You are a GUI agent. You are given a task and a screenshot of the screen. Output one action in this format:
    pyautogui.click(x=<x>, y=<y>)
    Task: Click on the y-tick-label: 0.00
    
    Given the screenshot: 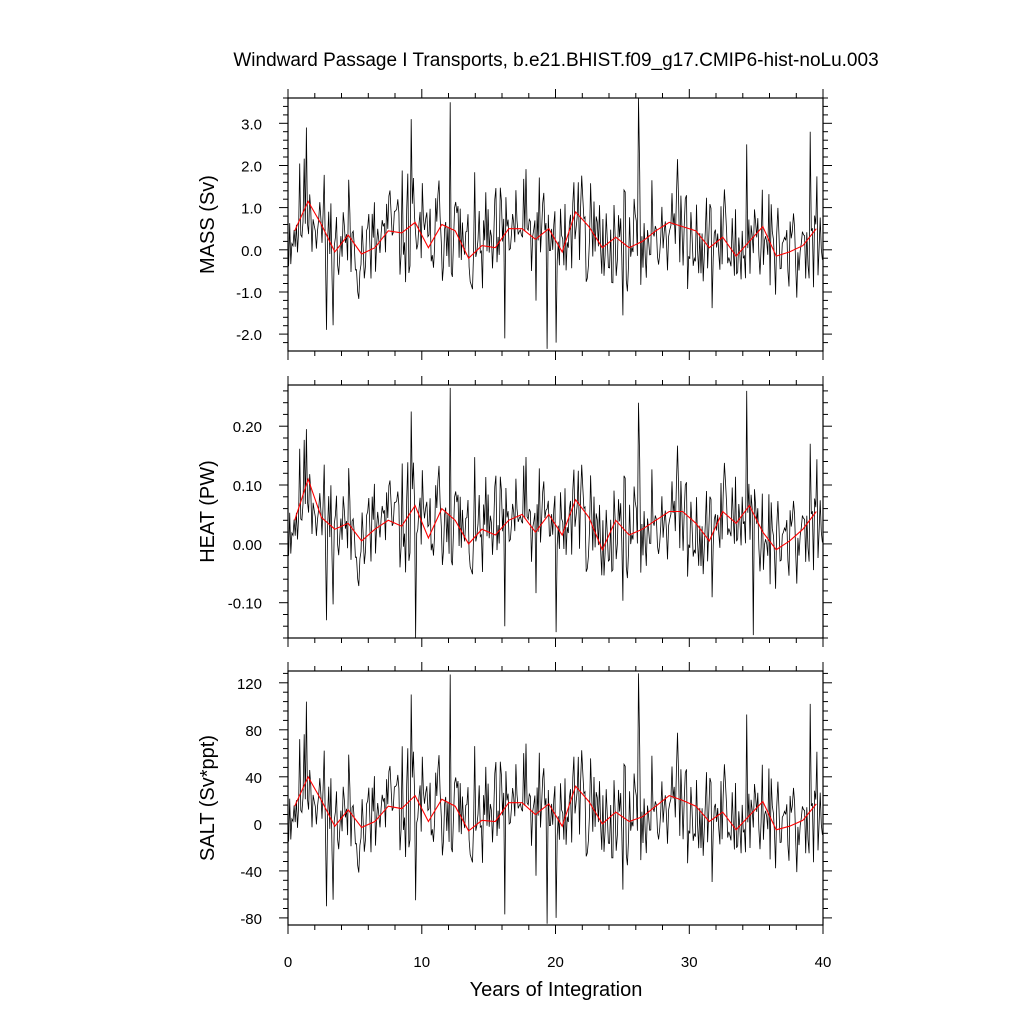 What is the action you would take?
    pyautogui.click(x=247, y=545)
    